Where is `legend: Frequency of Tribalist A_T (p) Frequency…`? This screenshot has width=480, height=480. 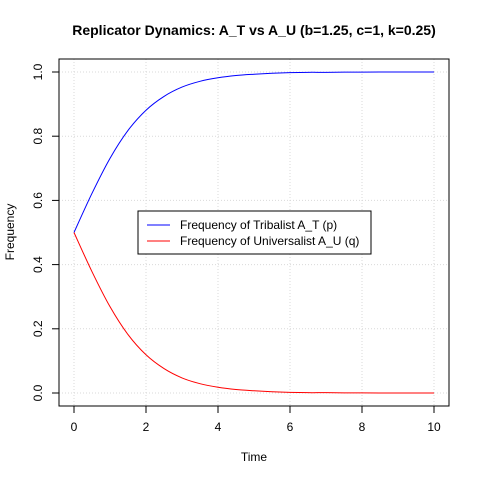 legend: Frequency of Tribalist A_T (p) Frequency… is located at coordinates (254, 232).